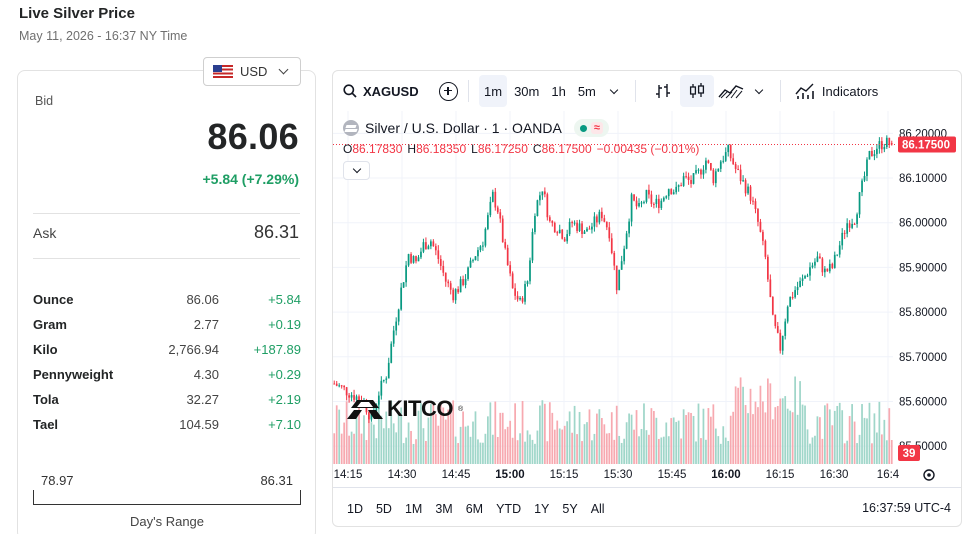 The image size is (966, 534). I want to click on indicators-button: Indicators, so click(836, 91).